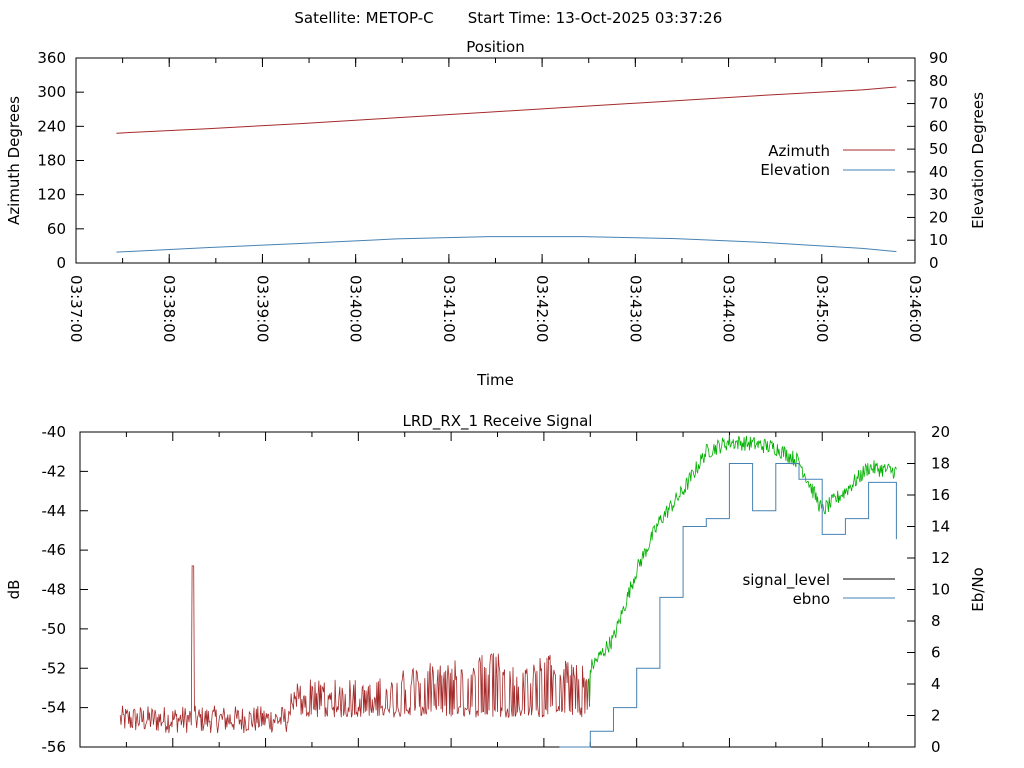 This screenshot has height=768, width=1024. I want to click on signal-level-series-line-high, so click(742, 571).